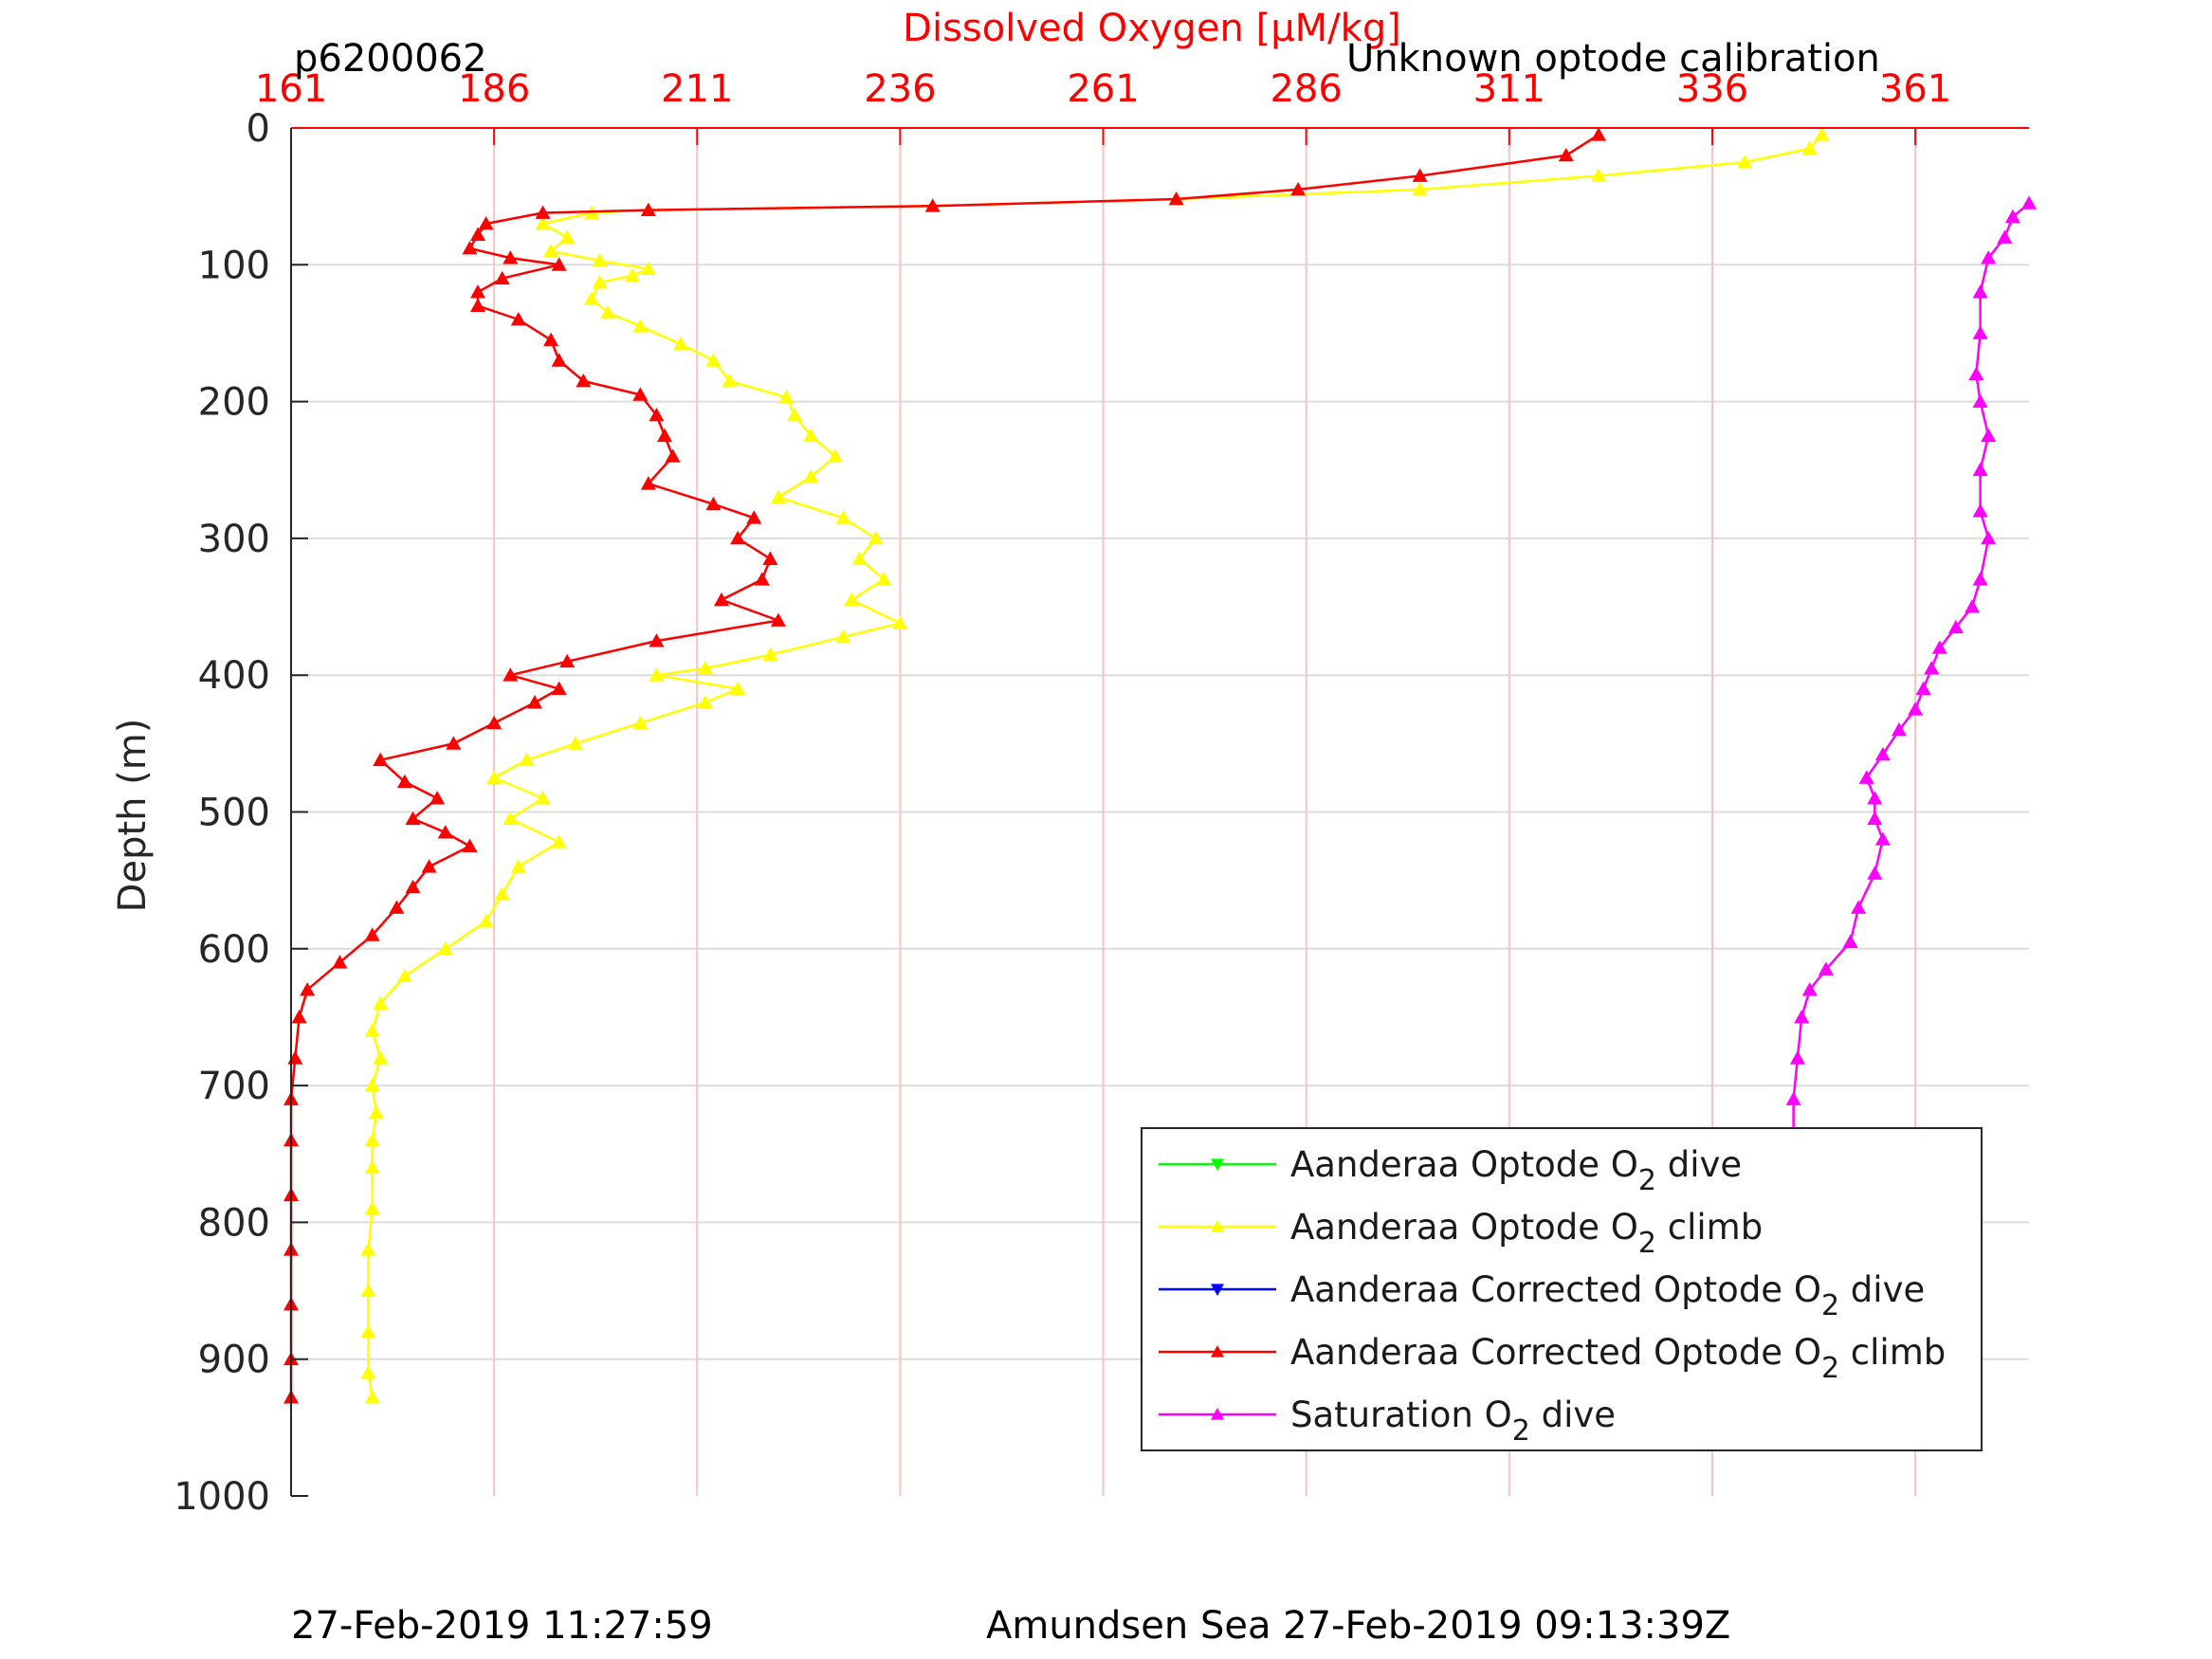 Image resolution: width=2212 pixels, height=1659 pixels. I want to click on legend-entry-label: Aanderaa Corrected Optode O2 dive, so click(1607, 1295).